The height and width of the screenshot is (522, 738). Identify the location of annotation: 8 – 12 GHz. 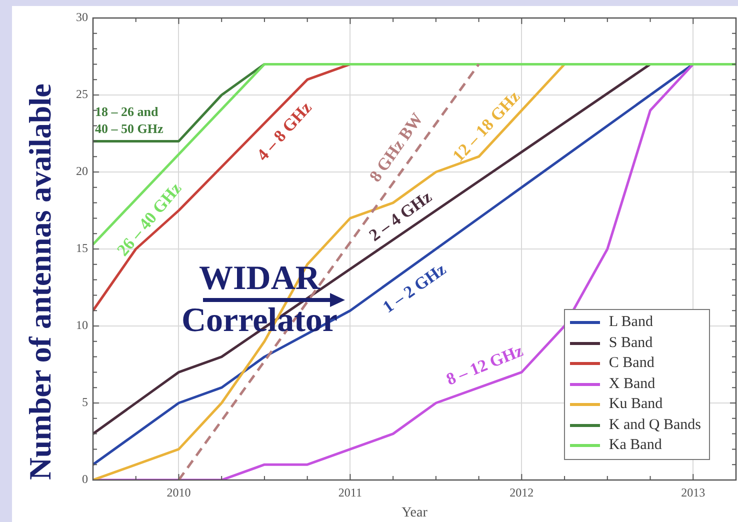
(485, 364).